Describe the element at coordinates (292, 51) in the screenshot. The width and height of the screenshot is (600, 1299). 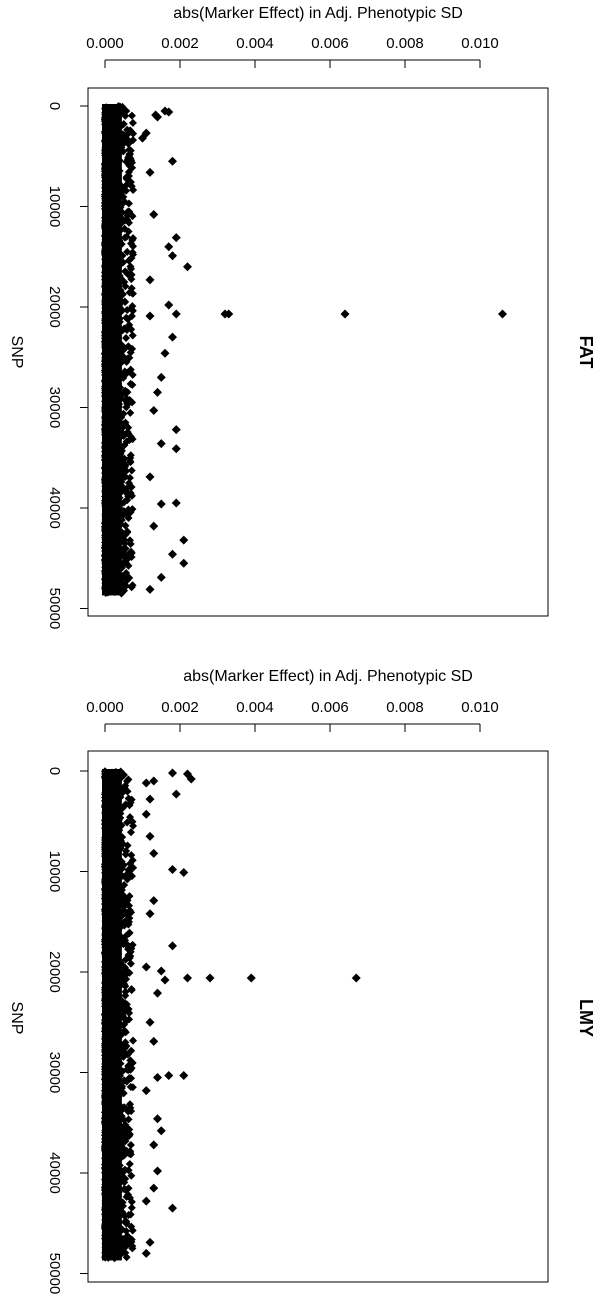
I see `x-axis-ticks: 0.000 0.002 0.004 0.006 0.008 0.010` at that location.